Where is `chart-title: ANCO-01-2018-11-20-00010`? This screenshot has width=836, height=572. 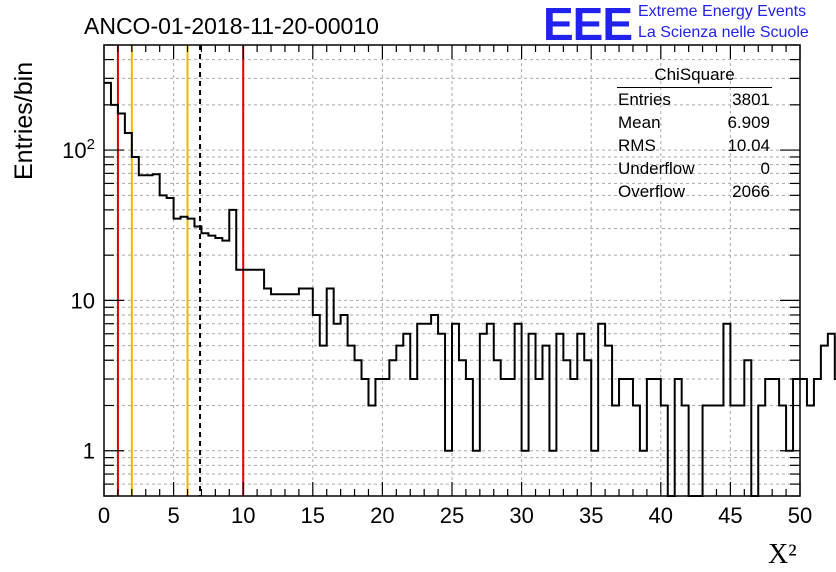 chart-title: ANCO-01-2018-11-20-00010 is located at coordinates (231, 26).